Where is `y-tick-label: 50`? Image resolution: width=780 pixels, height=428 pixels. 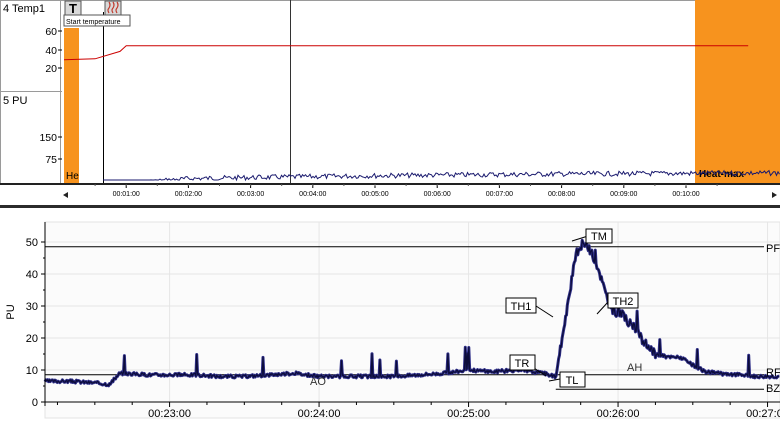 y-tick-label: 50 is located at coordinates (32, 243).